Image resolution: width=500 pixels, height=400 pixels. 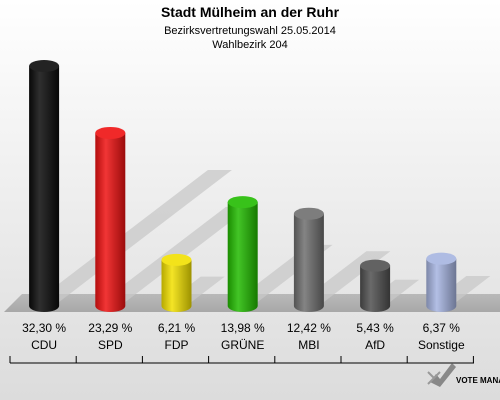 What do you see at coordinates (44, 328) in the screenshot?
I see `value-label: 32,30 %` at bounding box center [44, 328].